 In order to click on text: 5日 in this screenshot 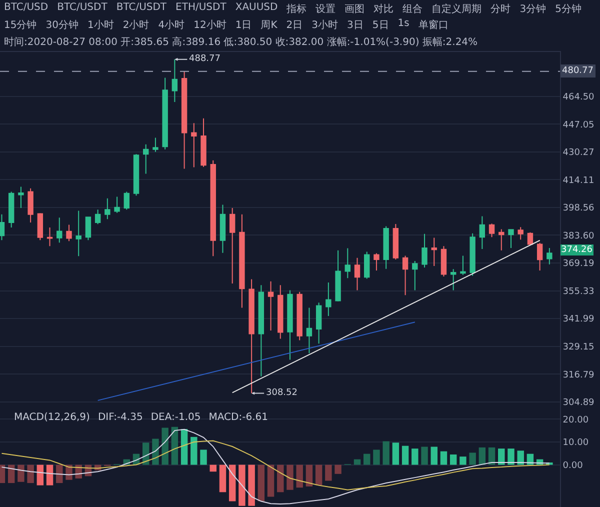, I will do `click(380, 25)`.